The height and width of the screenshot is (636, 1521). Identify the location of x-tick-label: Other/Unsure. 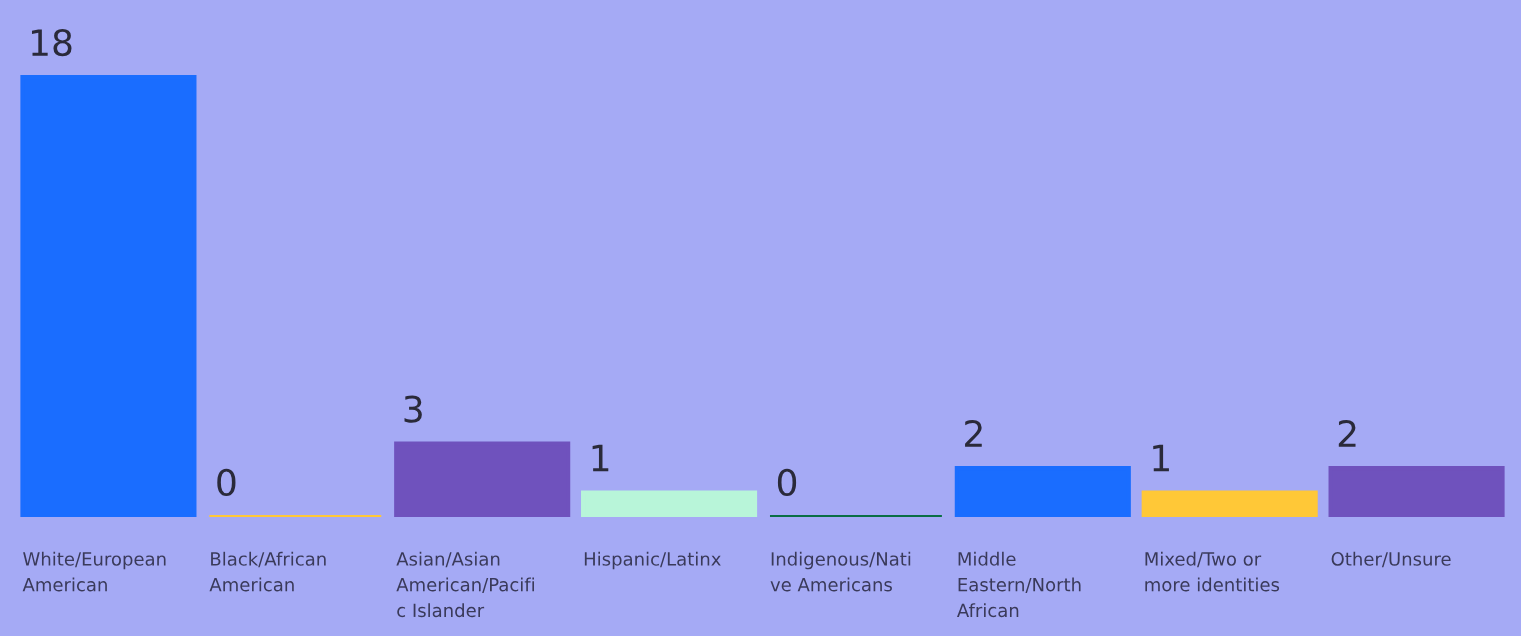
(1391, 559).